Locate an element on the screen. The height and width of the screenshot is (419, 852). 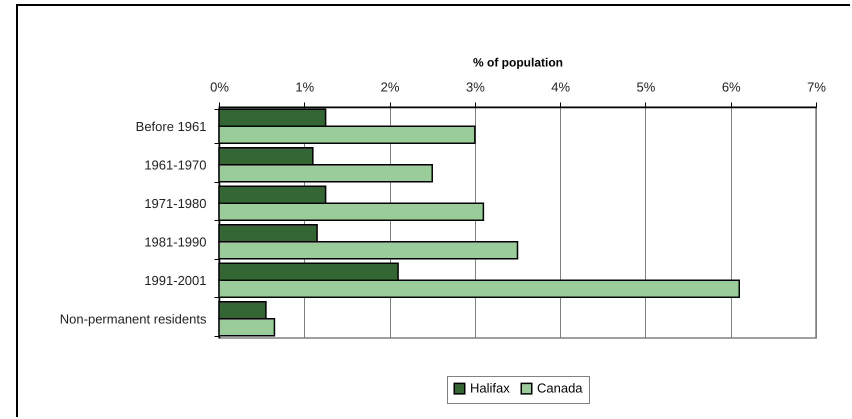
legend-label: Halifax is located at coordinates (490, 388).